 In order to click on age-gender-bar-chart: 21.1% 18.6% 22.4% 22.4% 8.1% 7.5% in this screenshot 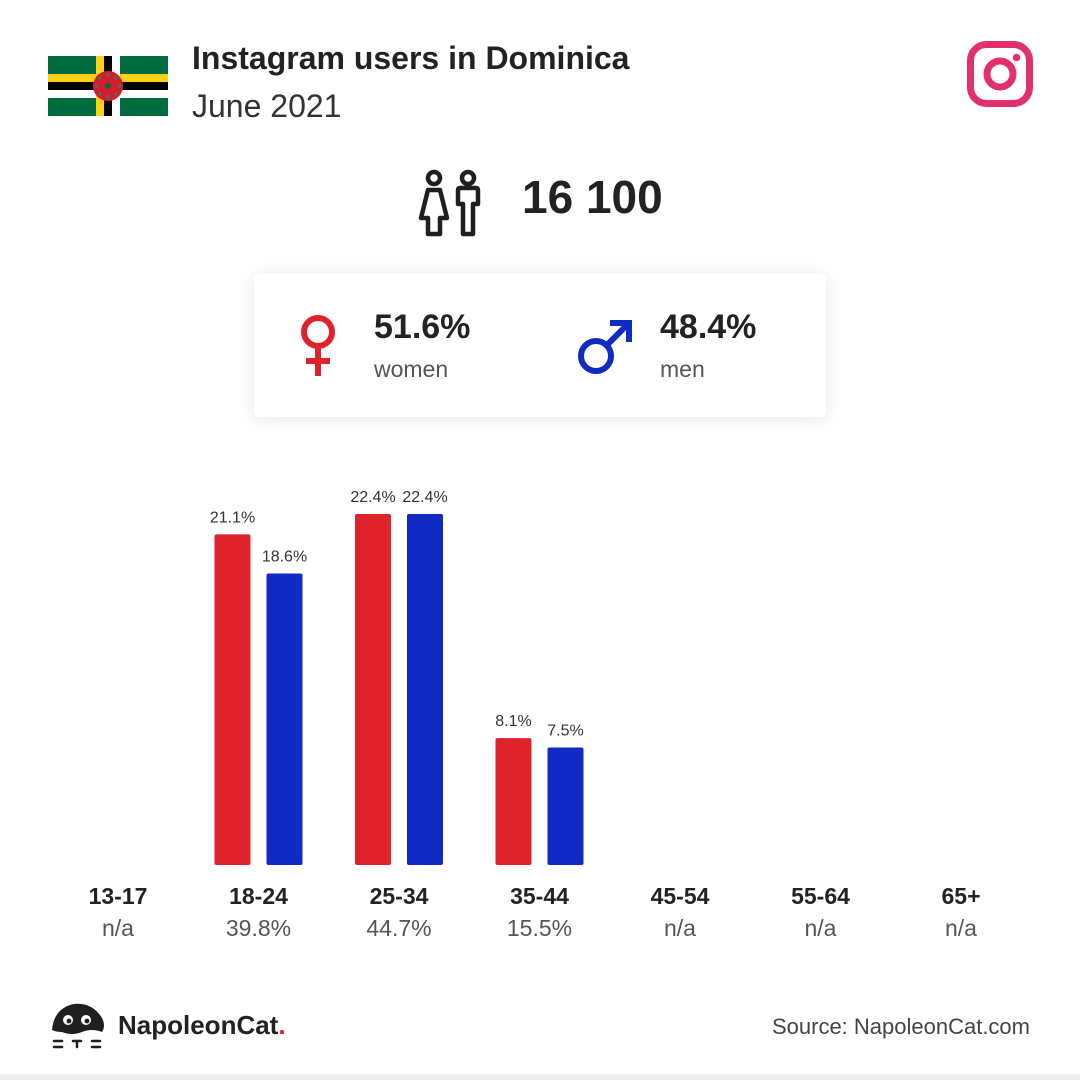, I will do `click(397, 677)`.